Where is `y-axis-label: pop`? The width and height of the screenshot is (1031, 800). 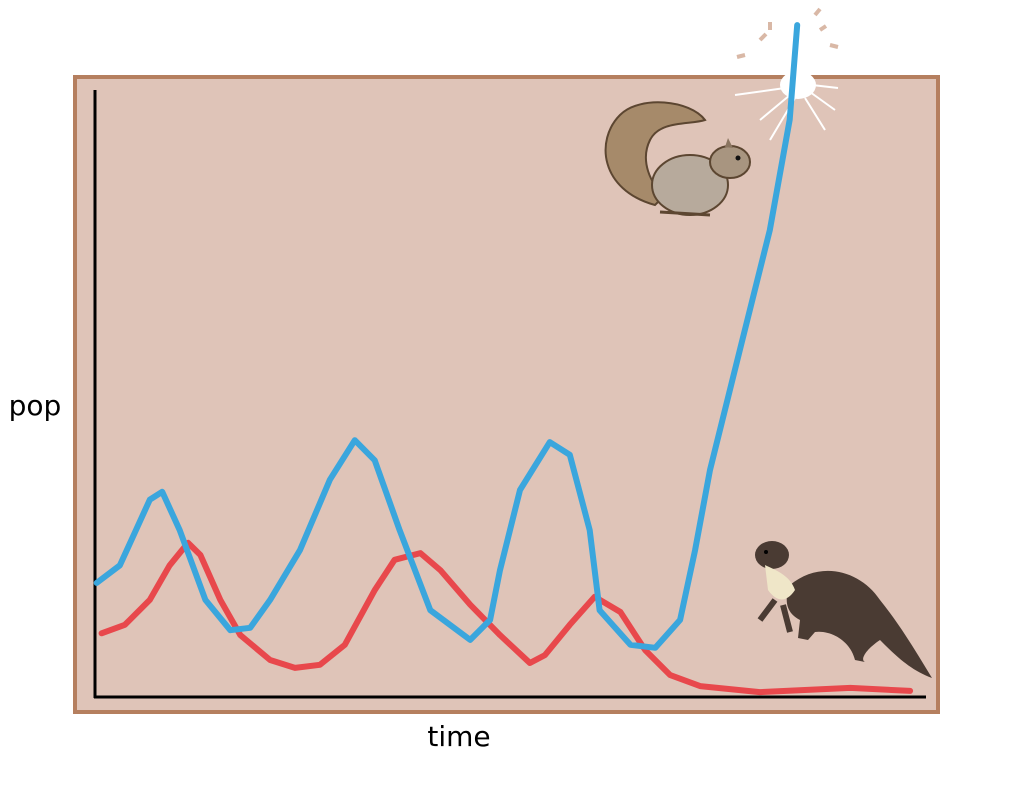
y-axis-label: pop is located at coordinates (35, 405).